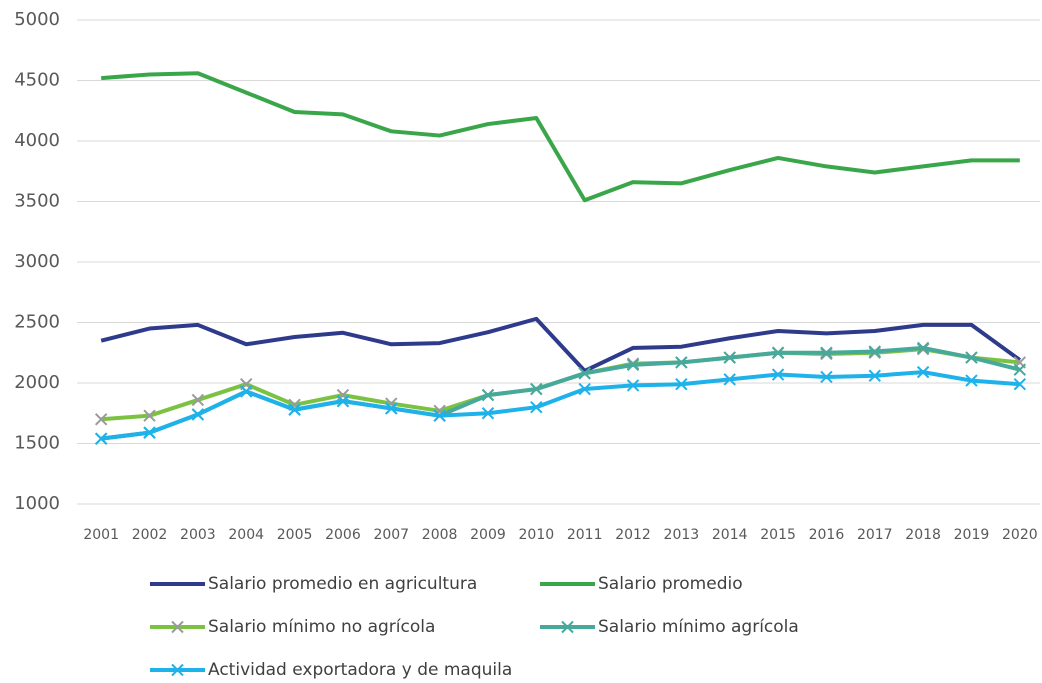 The width and height of the screenshot is (1042, 683). Describe the element at coordinates (37, 503) in the screenshot. I see `y-tick-label: 1000` at that location.